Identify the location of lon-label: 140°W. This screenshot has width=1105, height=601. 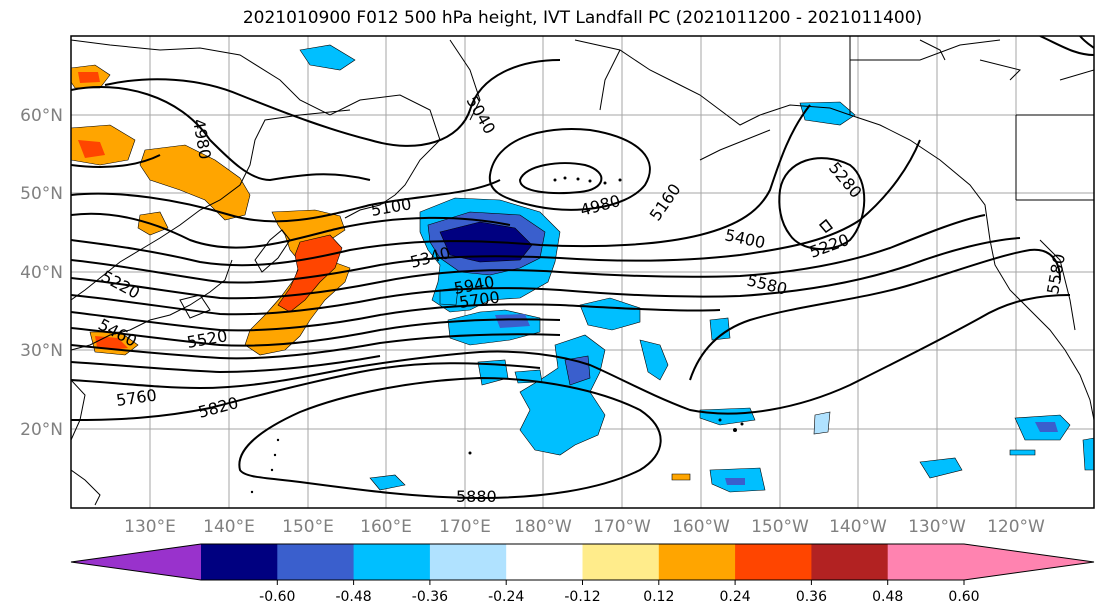
(858, 527).